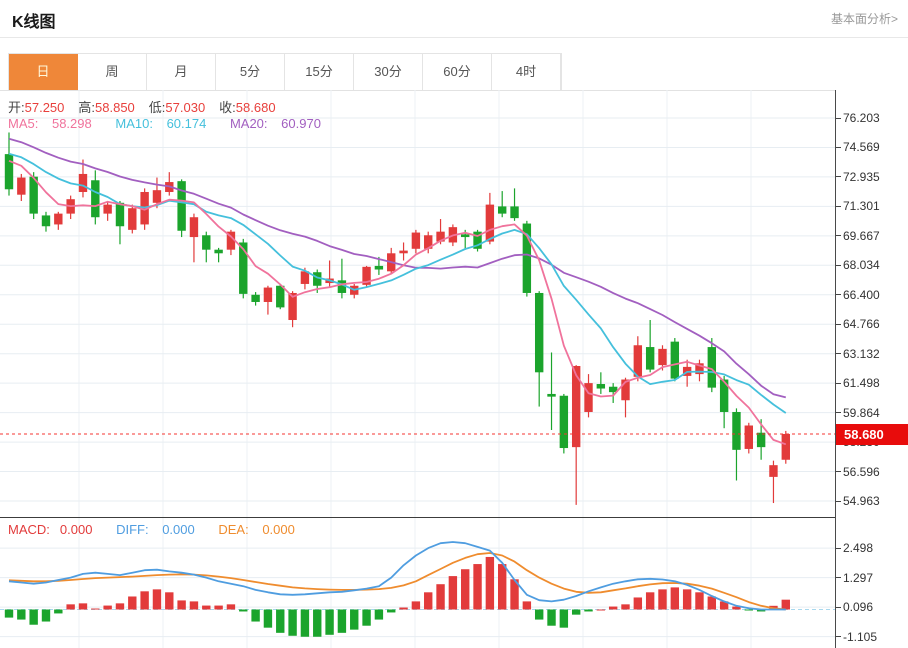 This screenshot has height=648, width=908. Describe the element at coordinates (255, 107) in the screenshot. I see `close-value: 58.680` at that location.